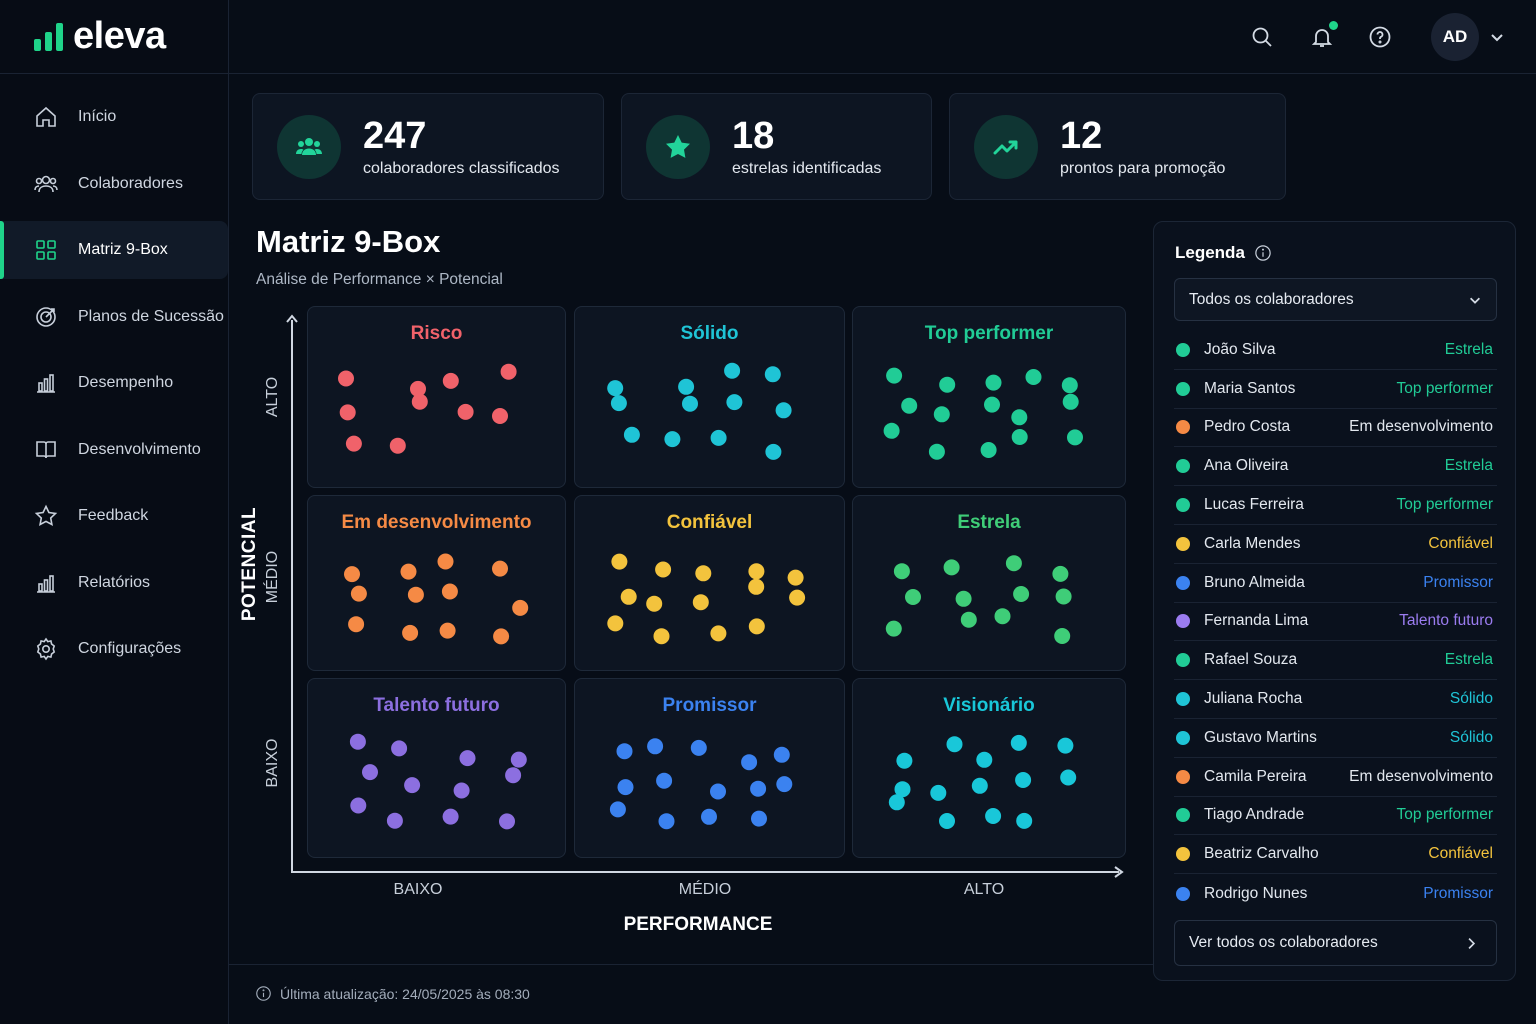  Describe the element at coordinates (1262, 37) in the screenshot. I see `search-button` at that location.